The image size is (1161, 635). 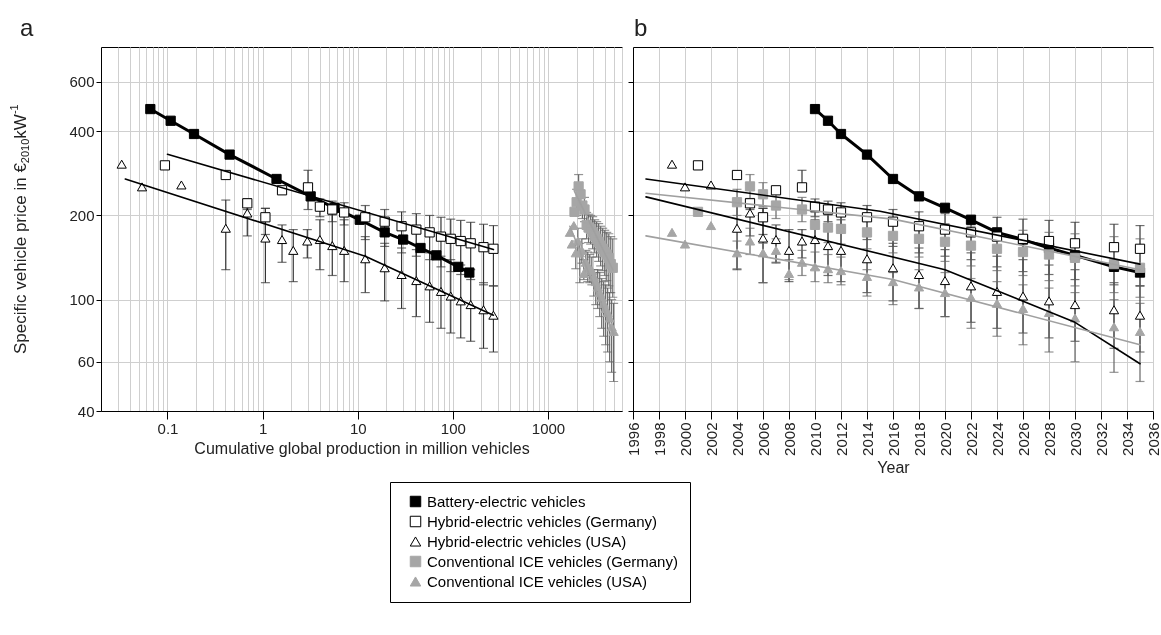 What do you see at coordinates (762, 439) in the screenshot?
I see `x-tick-label: 2006` at bounding box center [762, 439].